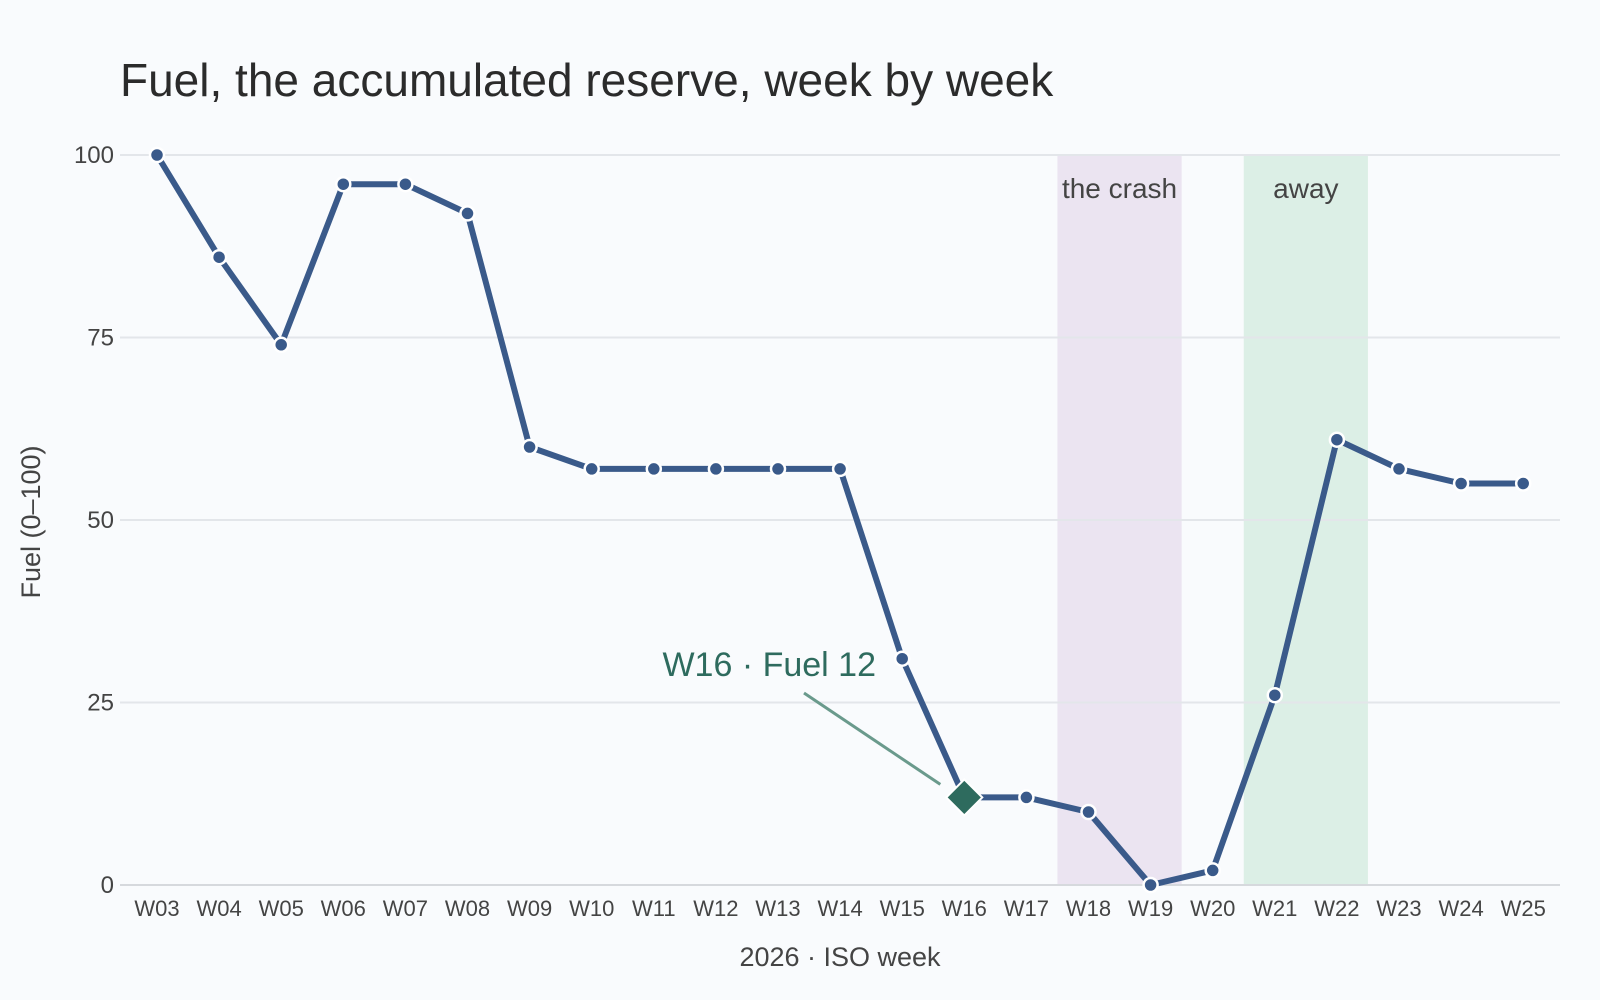 Image resolution: width=1600 pixels, height=1000 pixels. What do you see at coordinates (467, 213) in the screenshot?
I see `data-point-W08` at bounding box center [467, 213].